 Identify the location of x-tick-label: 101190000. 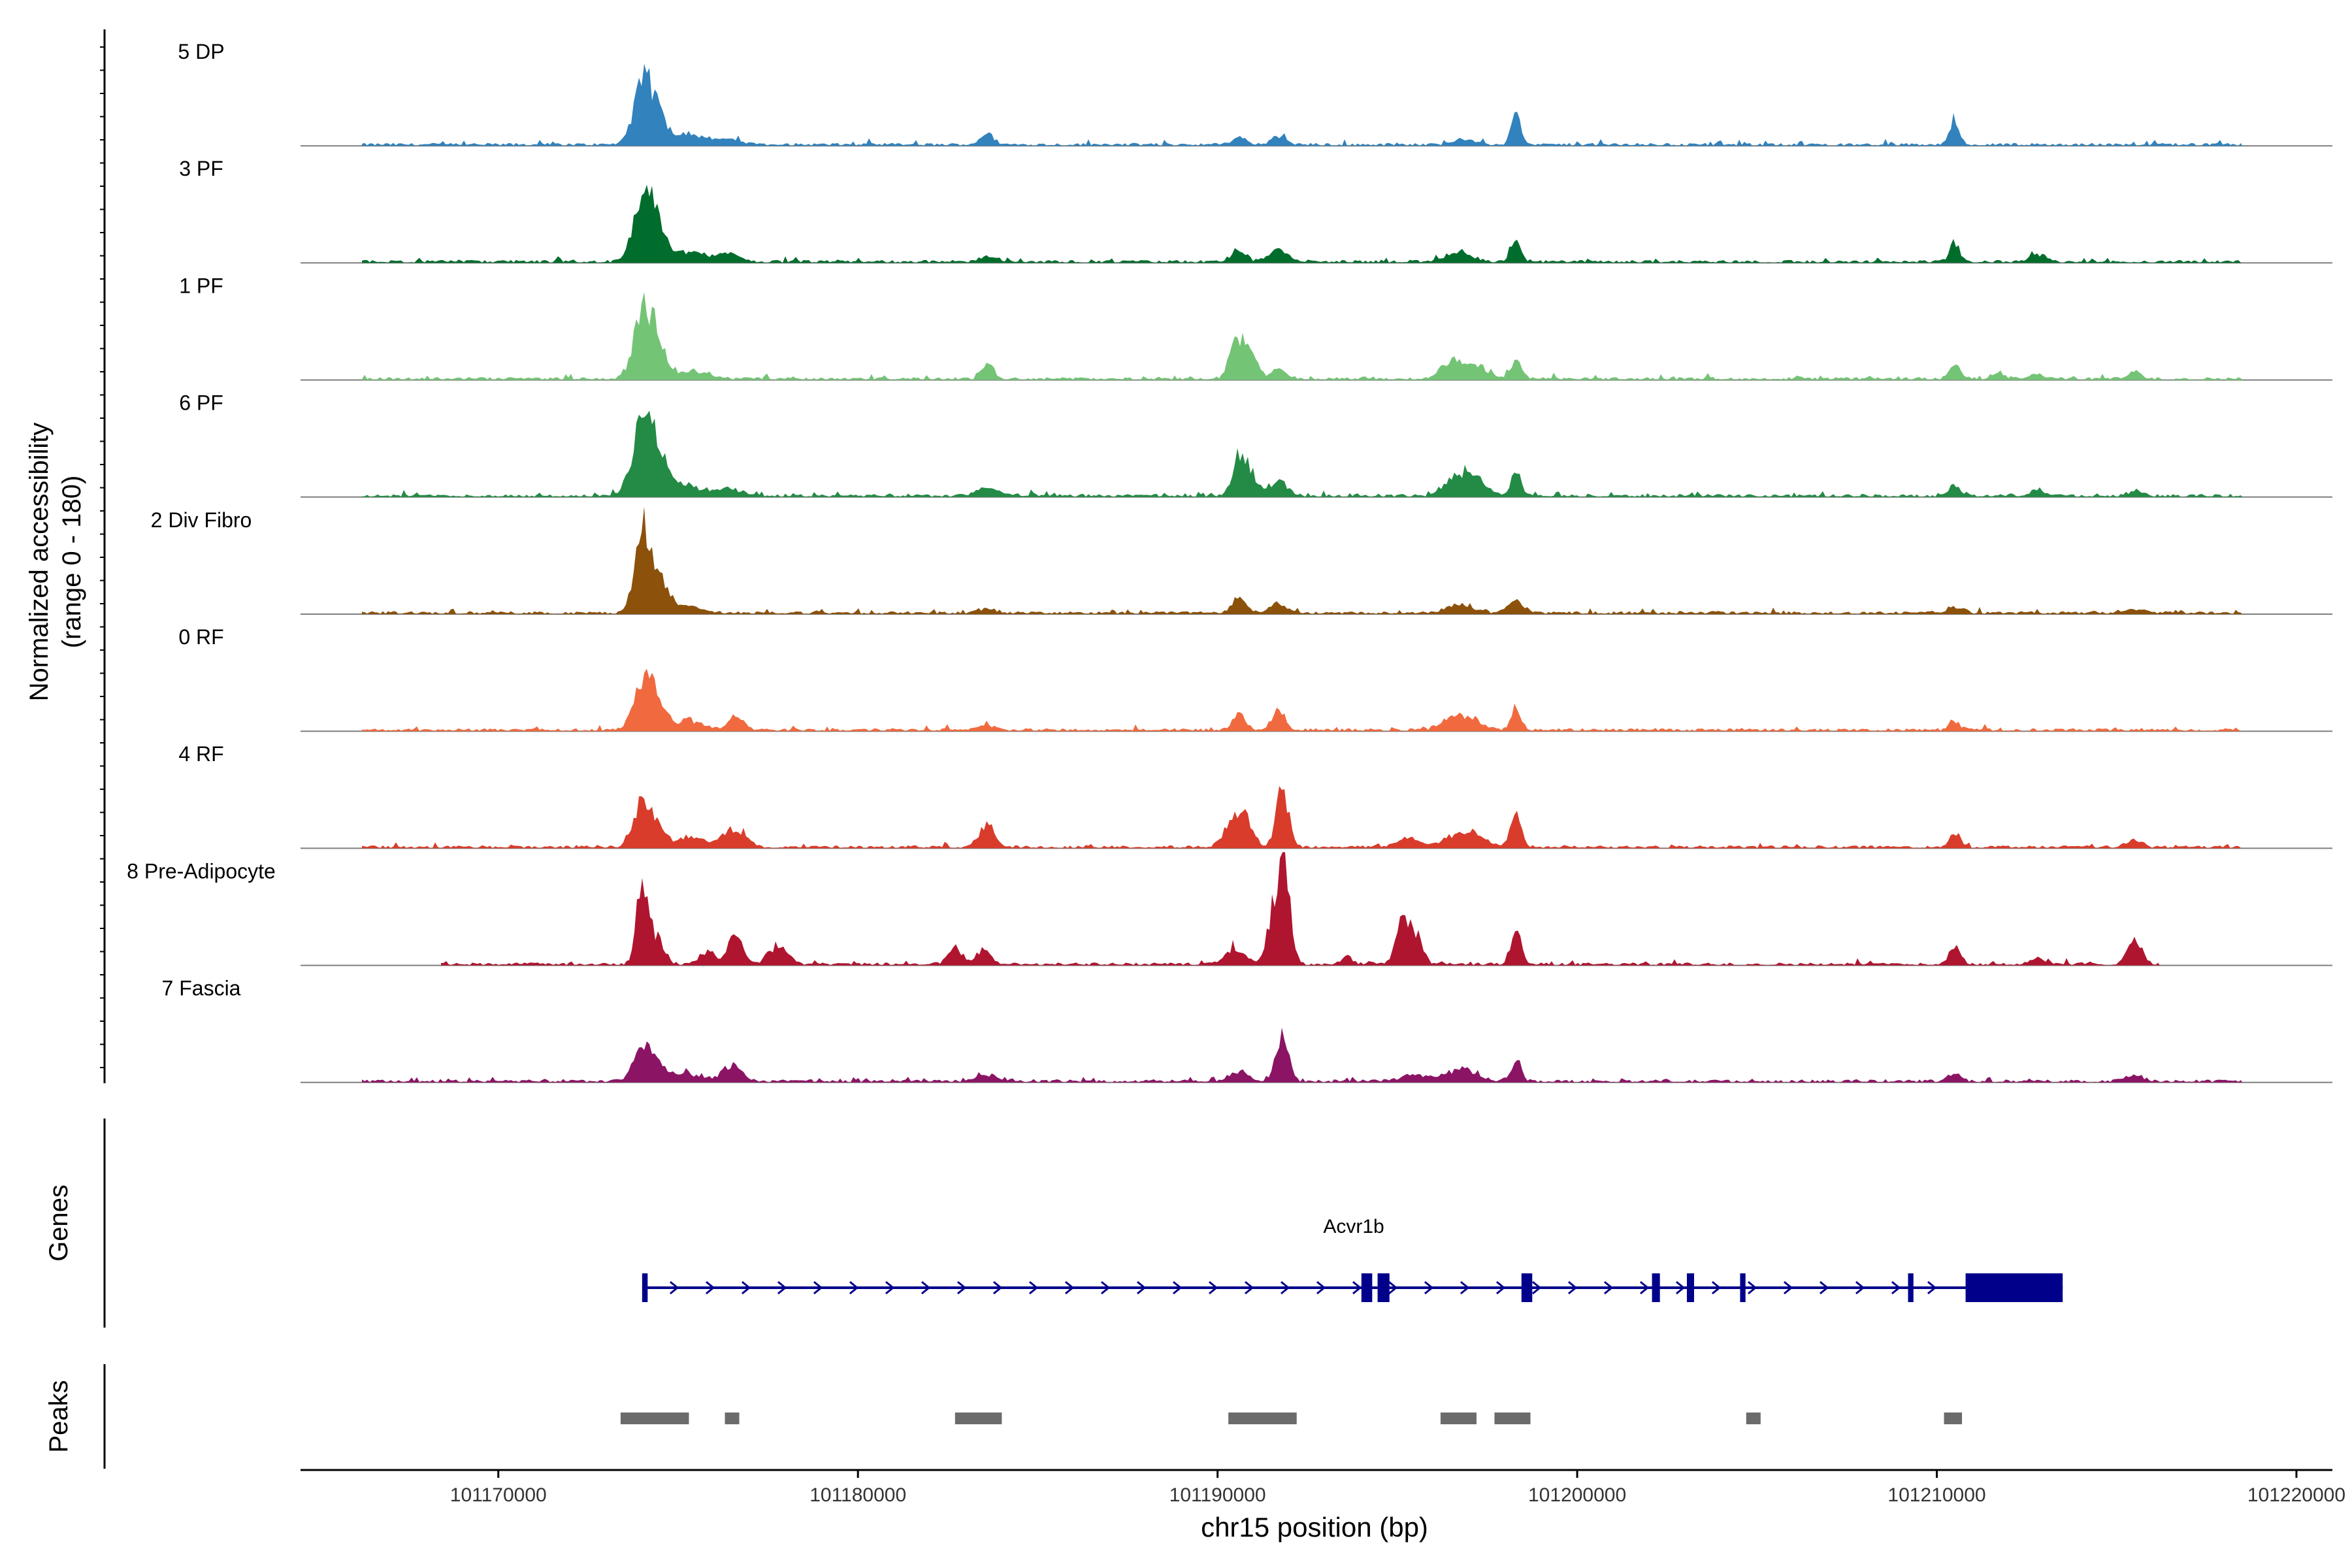
(1217, 1495).